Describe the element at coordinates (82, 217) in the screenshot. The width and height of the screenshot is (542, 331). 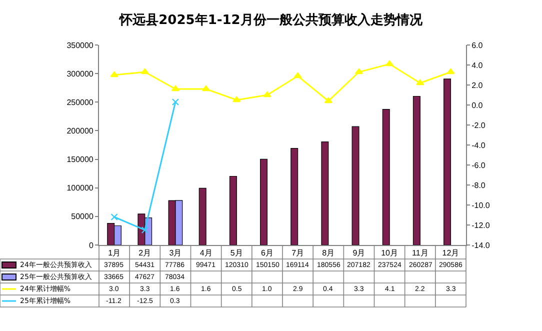
I see `y-tick-label: 50000` at that location.